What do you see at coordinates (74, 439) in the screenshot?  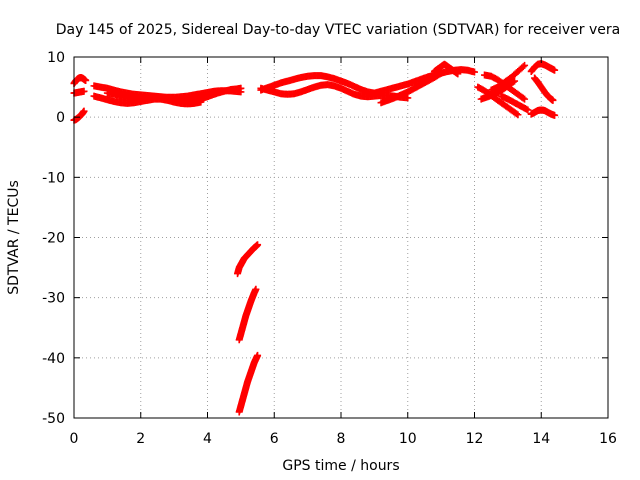 I see `x-tick-label: 0` at bounding box center [74, 439].